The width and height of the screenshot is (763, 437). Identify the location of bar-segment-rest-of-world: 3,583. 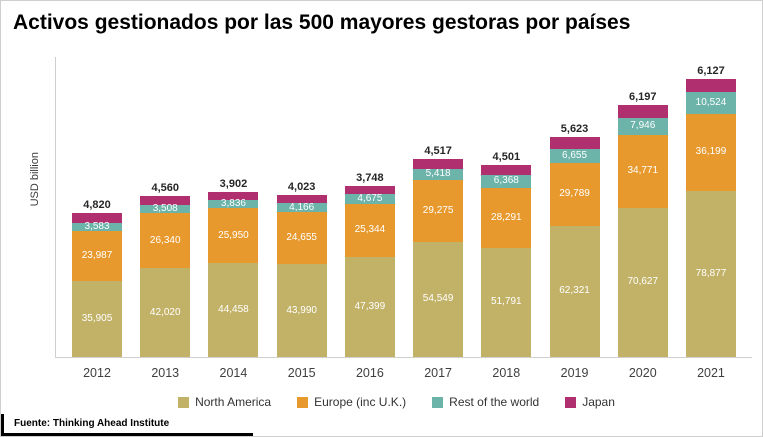
(97, 226).